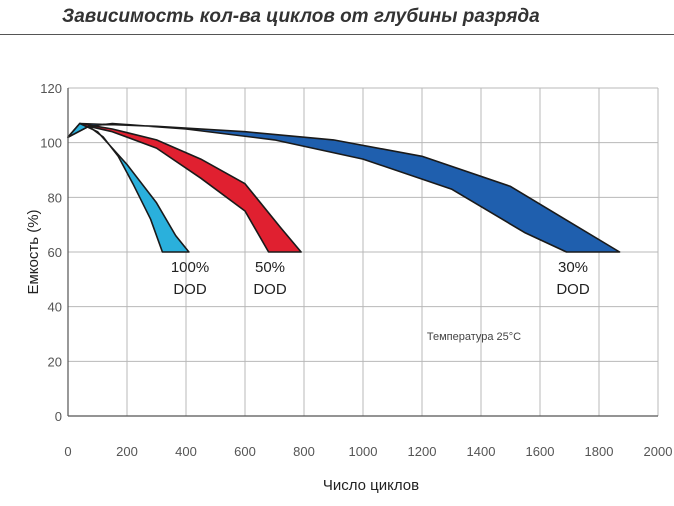  I want to click on band-label-percent: 30%, so click(573, 267).